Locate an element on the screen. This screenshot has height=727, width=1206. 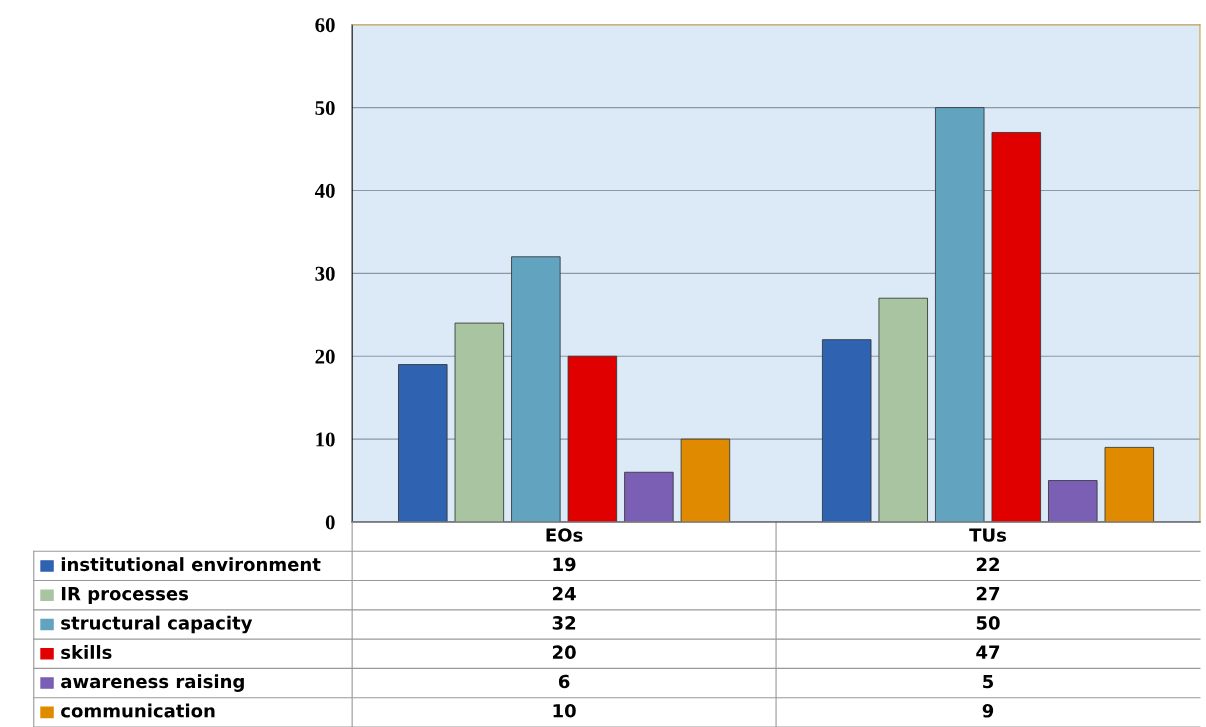
data-label: 22 is located at coordinates (988, 564).